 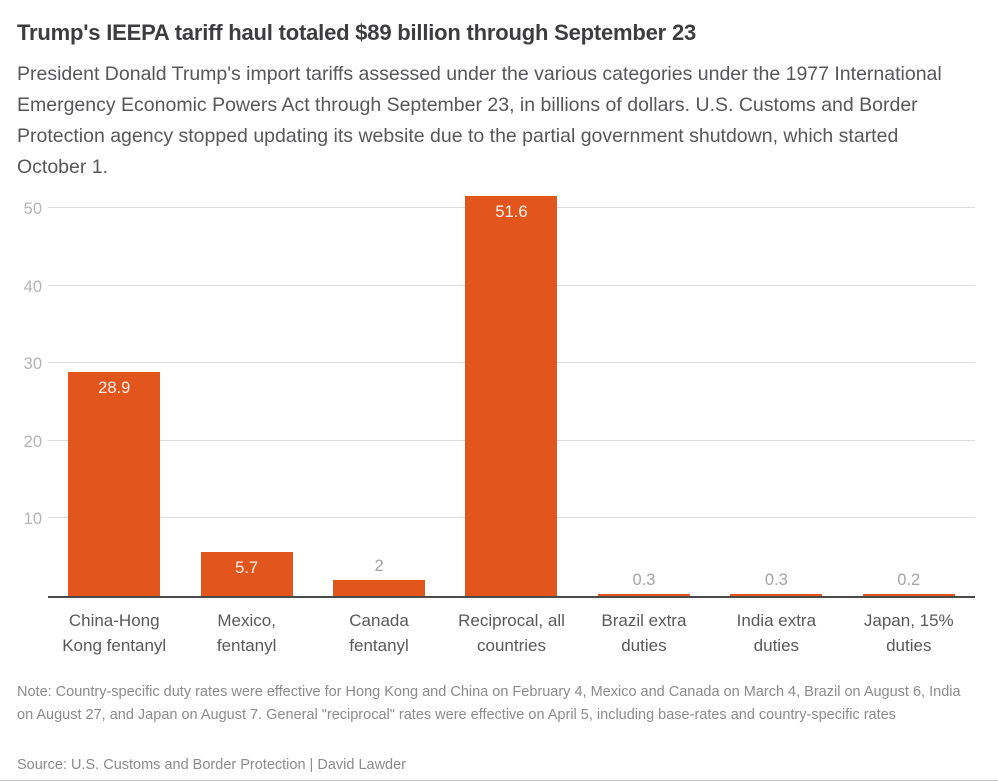 I want to click on x-category-label-line: China-Hong, so click(x=114, y=620).